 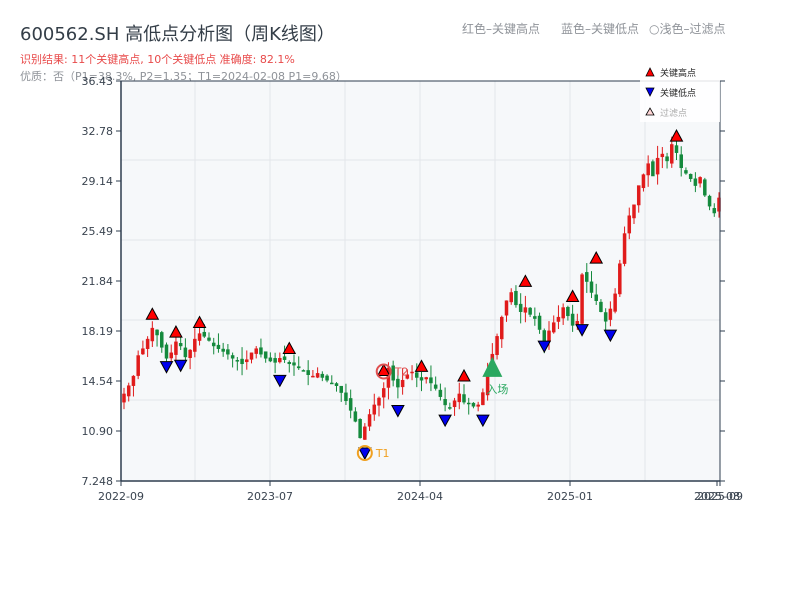 What do you see at coordinates (420, 496) in the screenshot?
I see `x-tick-label: 2024-04` at bounding box center [420, 496].